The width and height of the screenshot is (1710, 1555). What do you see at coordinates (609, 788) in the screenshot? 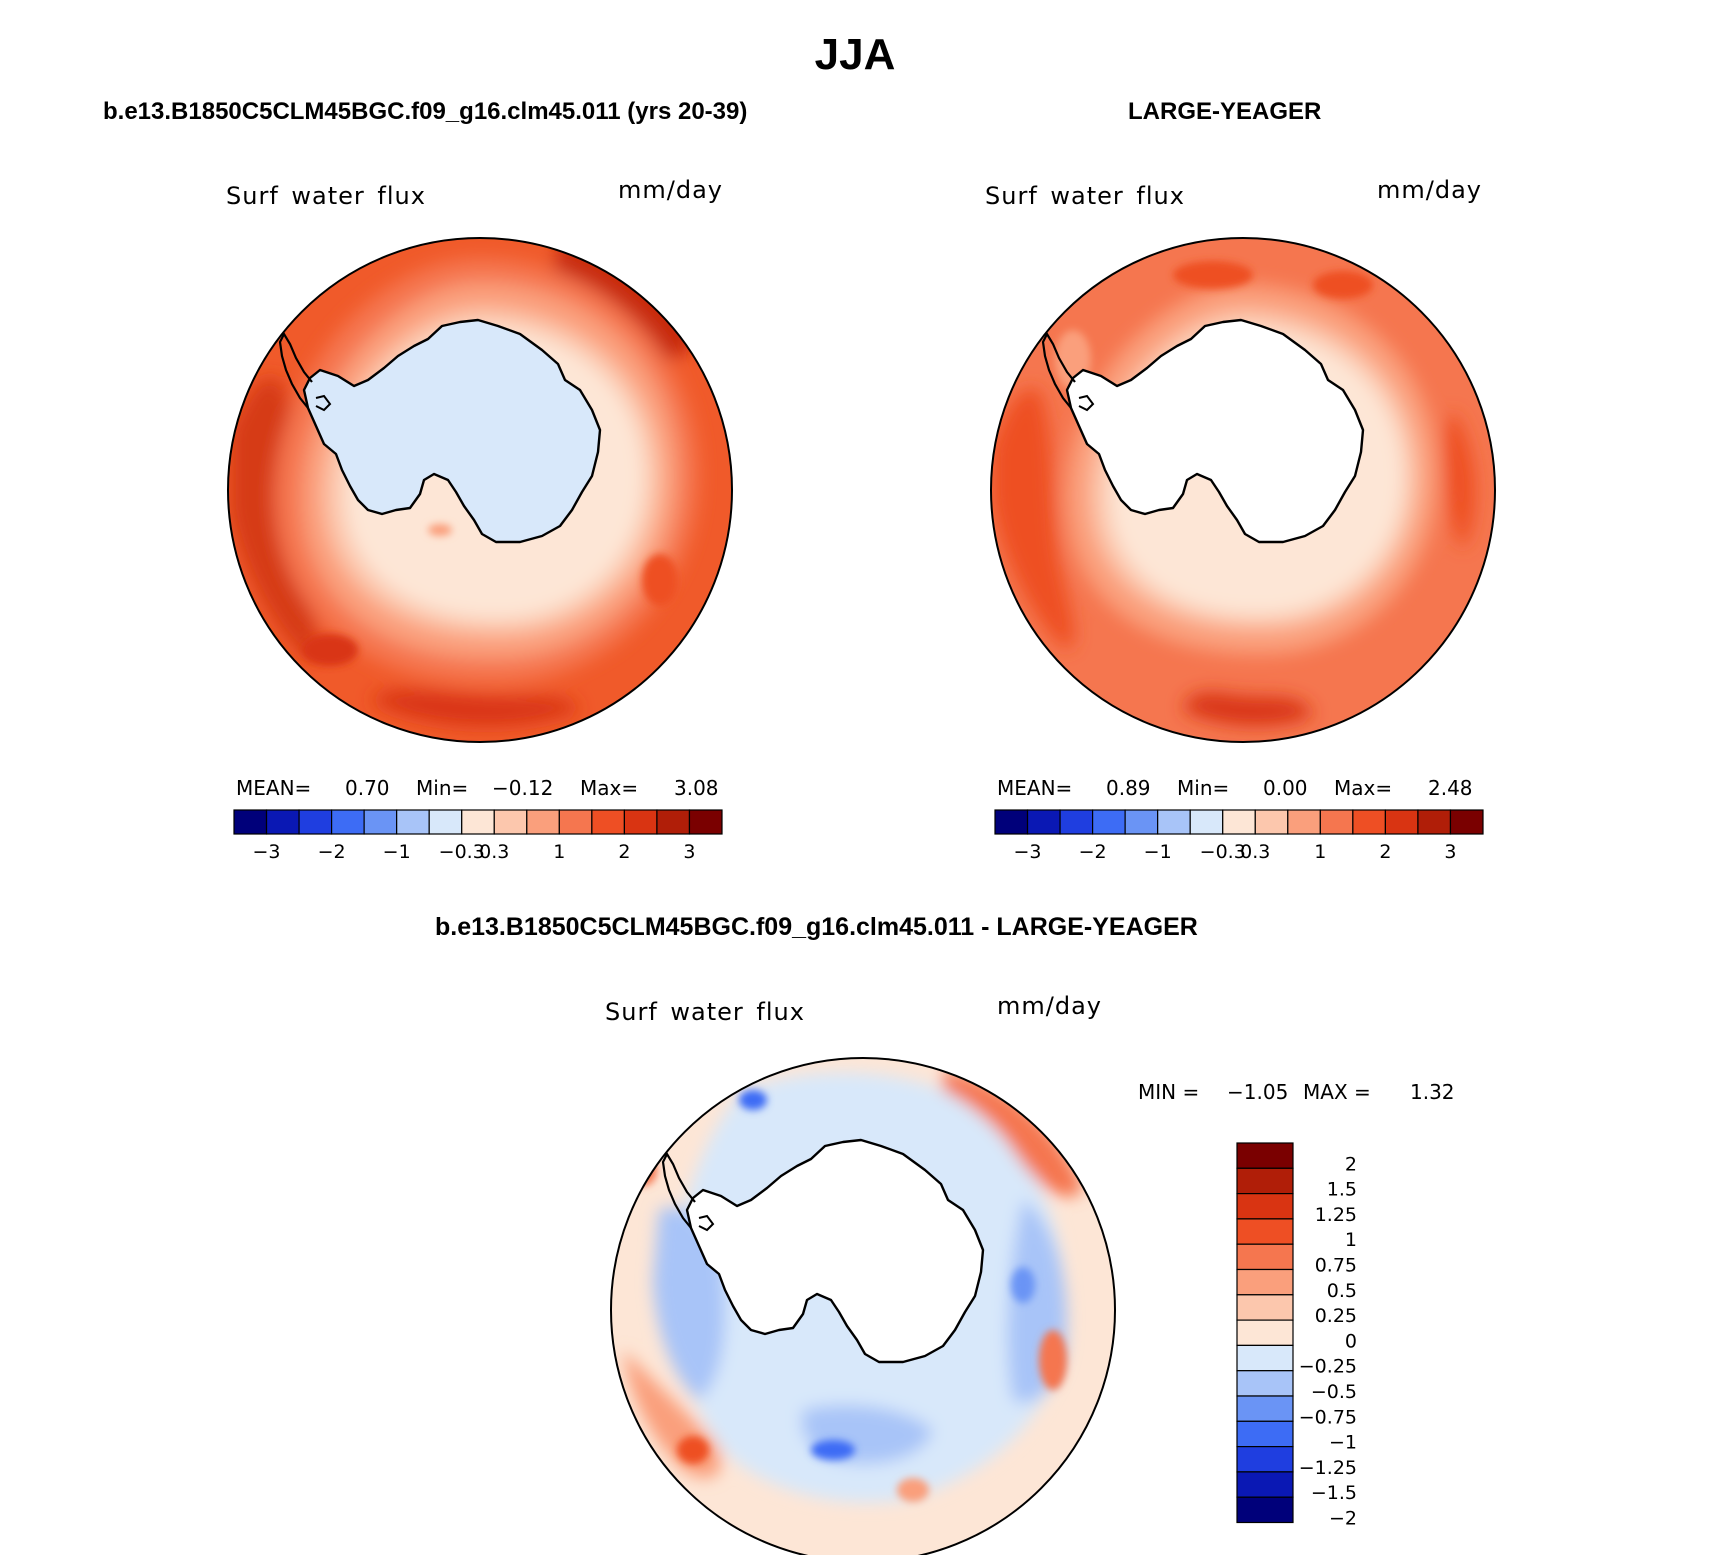
I see `model-max-label: Max=` at bounding box center [609, 788].